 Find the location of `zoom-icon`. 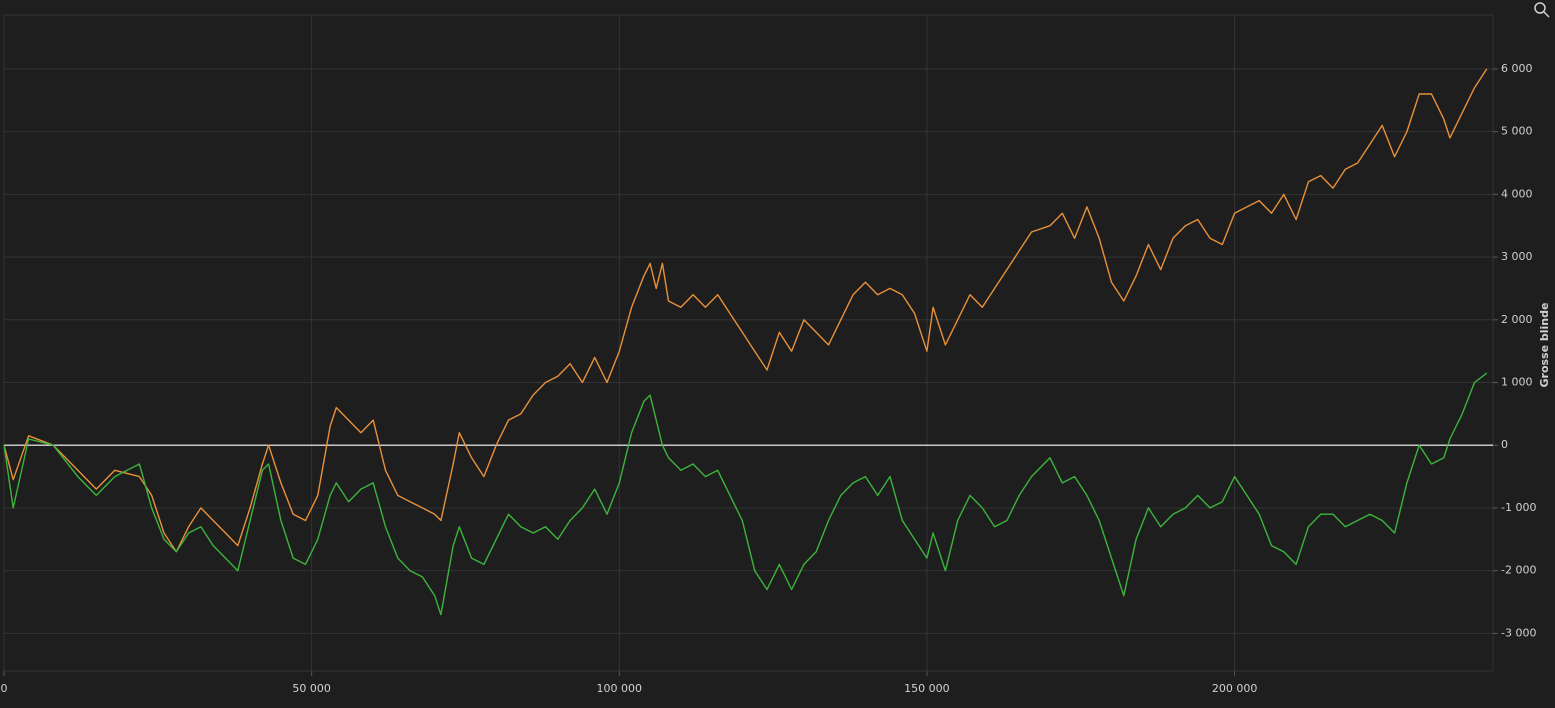

zoom-icon is located at coordinates (1542, 10).